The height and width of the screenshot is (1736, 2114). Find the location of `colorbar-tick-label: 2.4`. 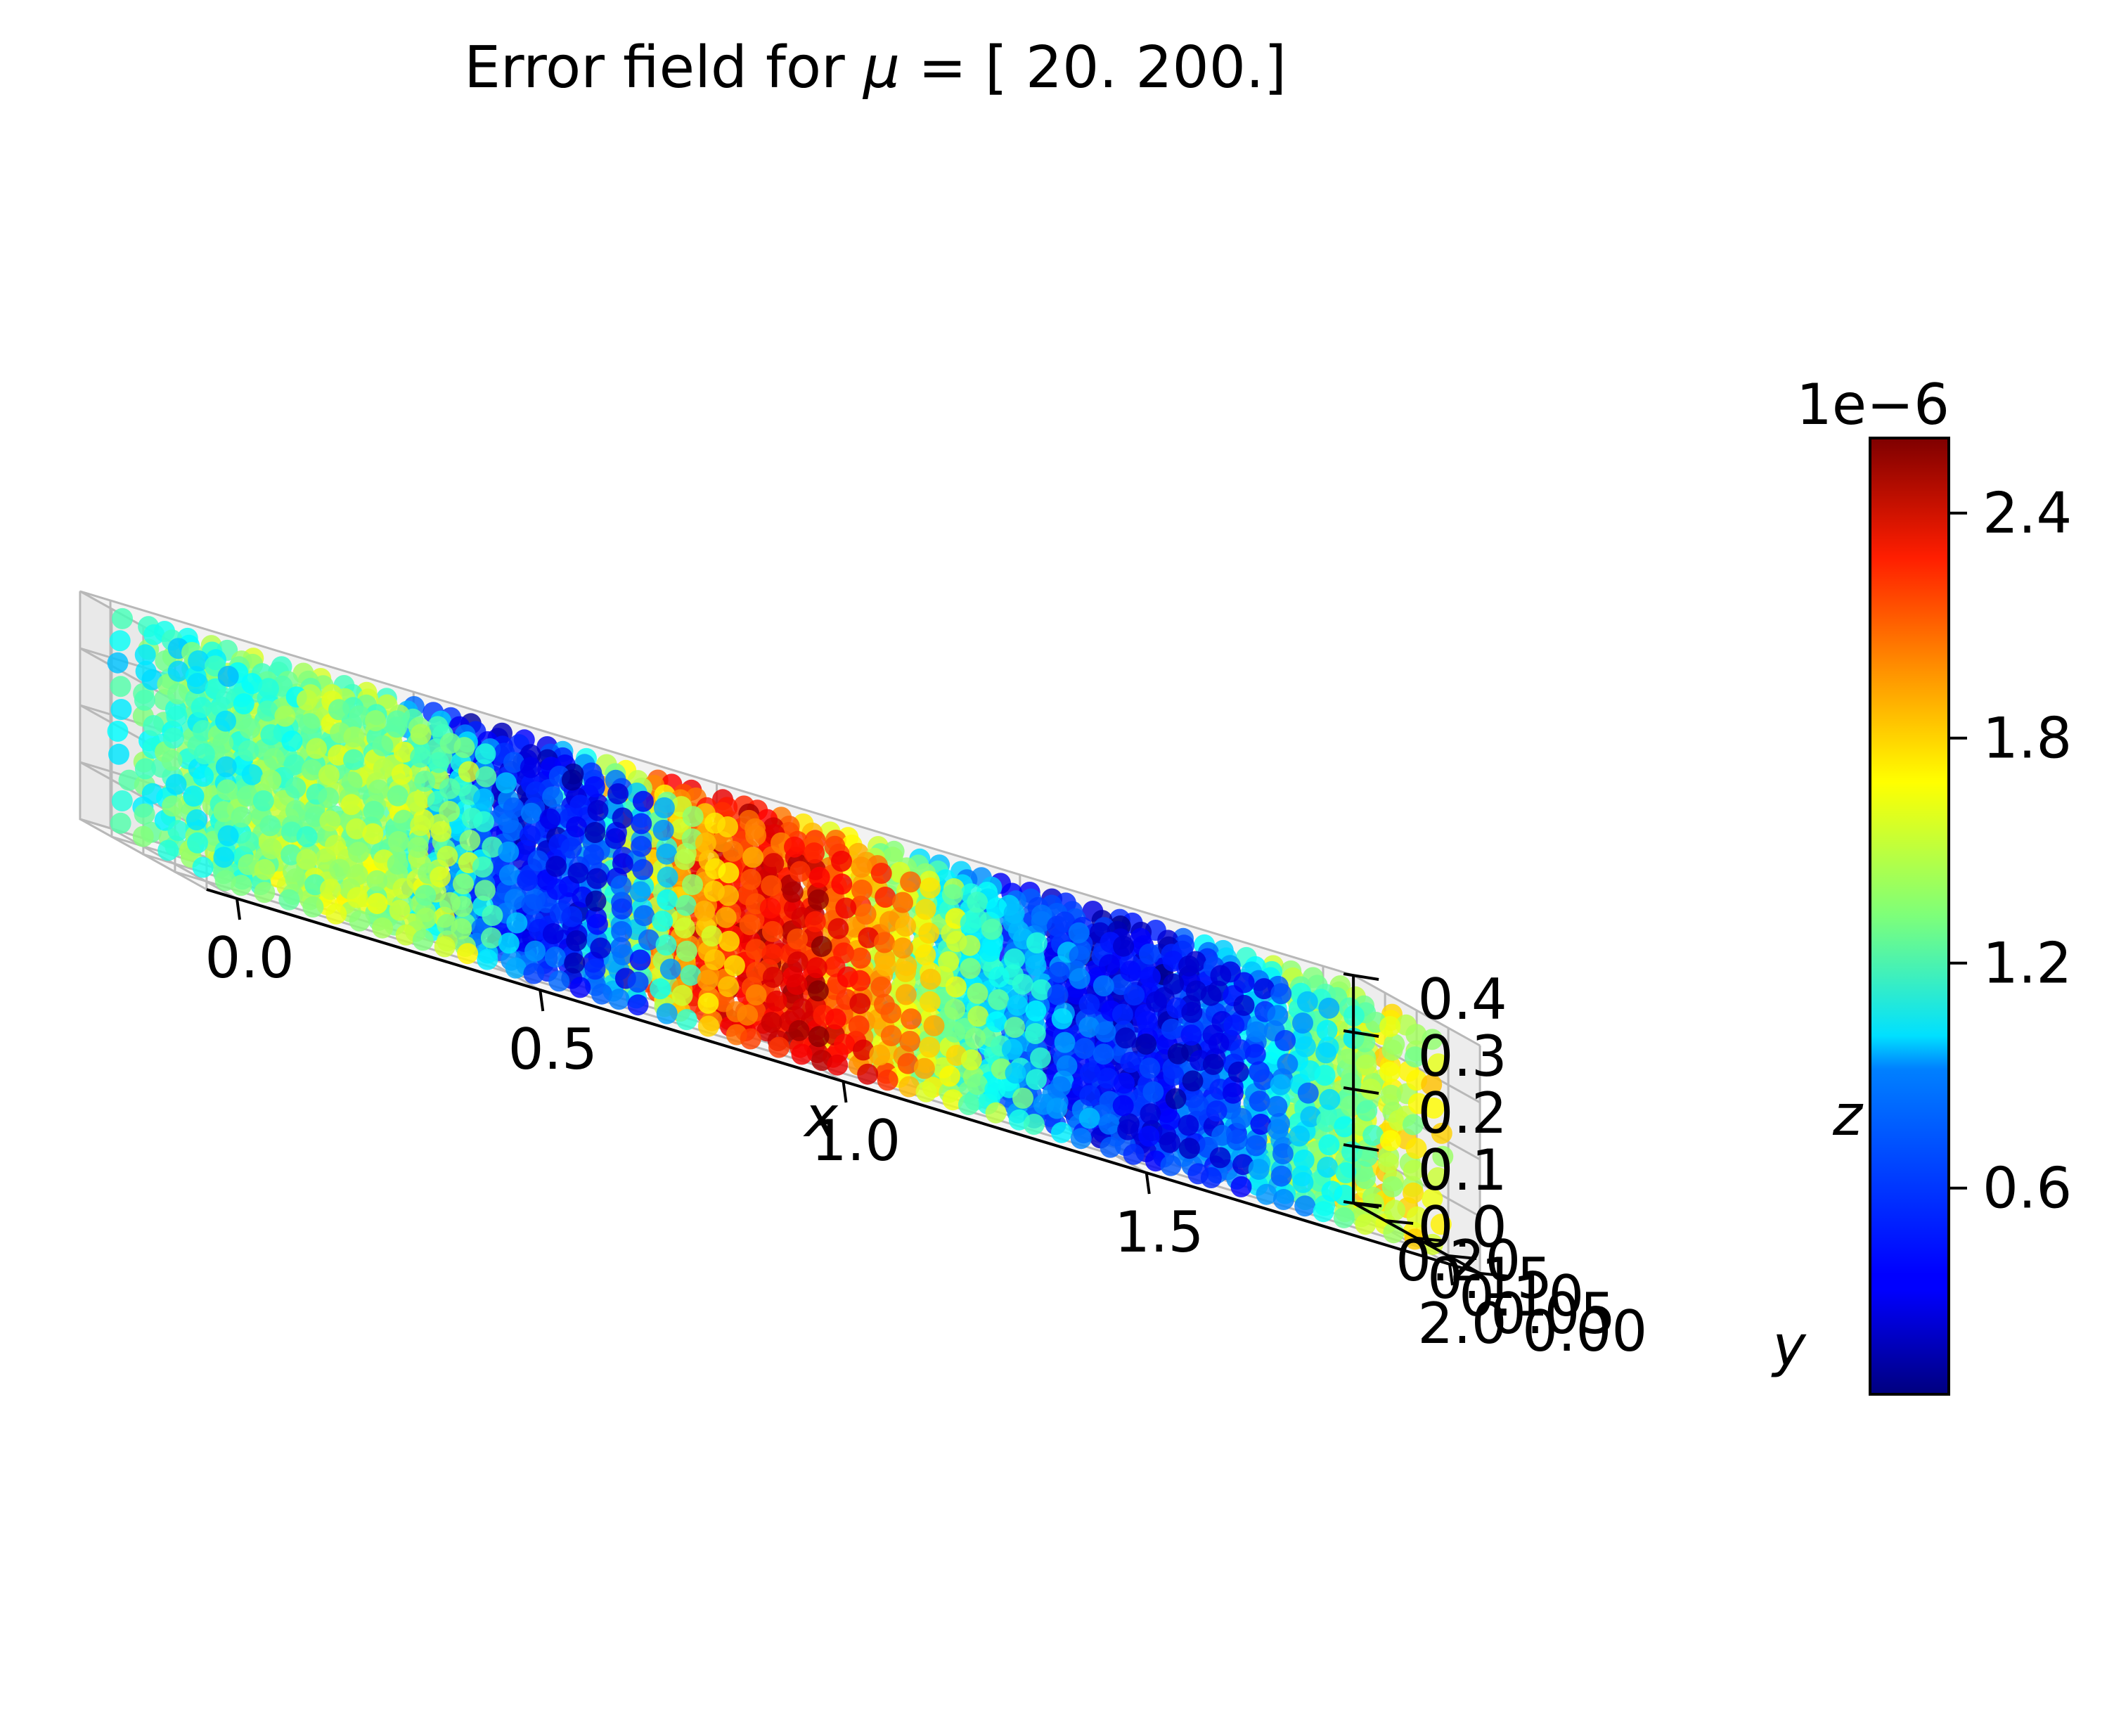

colorbar-tick-label: 2.4 is located at coordinates (2027, 513).